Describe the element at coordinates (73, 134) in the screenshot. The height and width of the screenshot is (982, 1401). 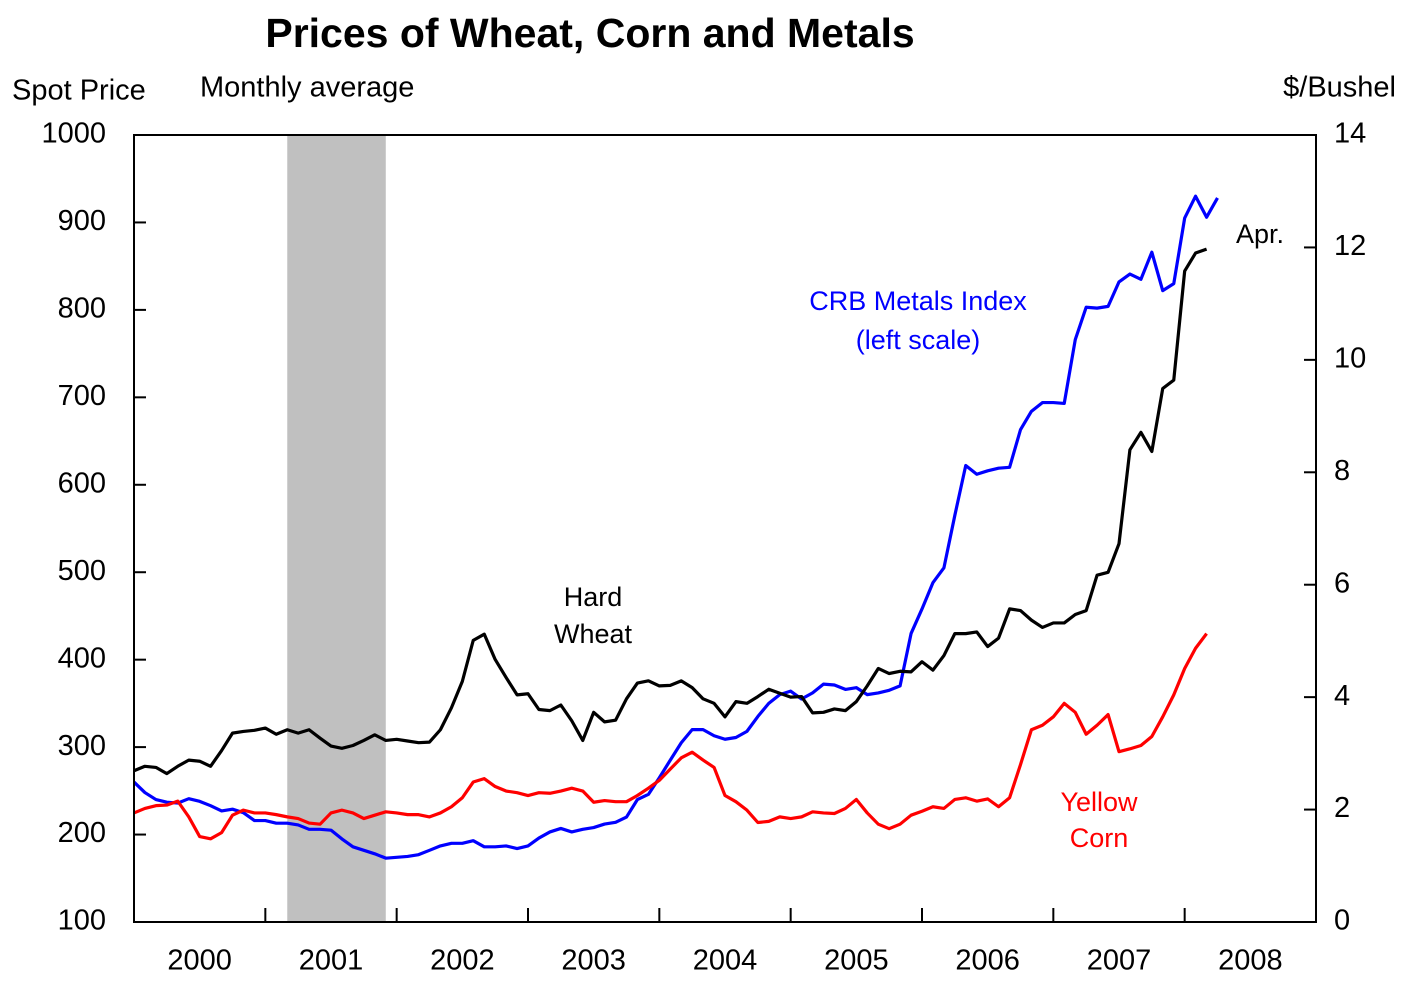
I see `y-tick-label: 1000` at that location.